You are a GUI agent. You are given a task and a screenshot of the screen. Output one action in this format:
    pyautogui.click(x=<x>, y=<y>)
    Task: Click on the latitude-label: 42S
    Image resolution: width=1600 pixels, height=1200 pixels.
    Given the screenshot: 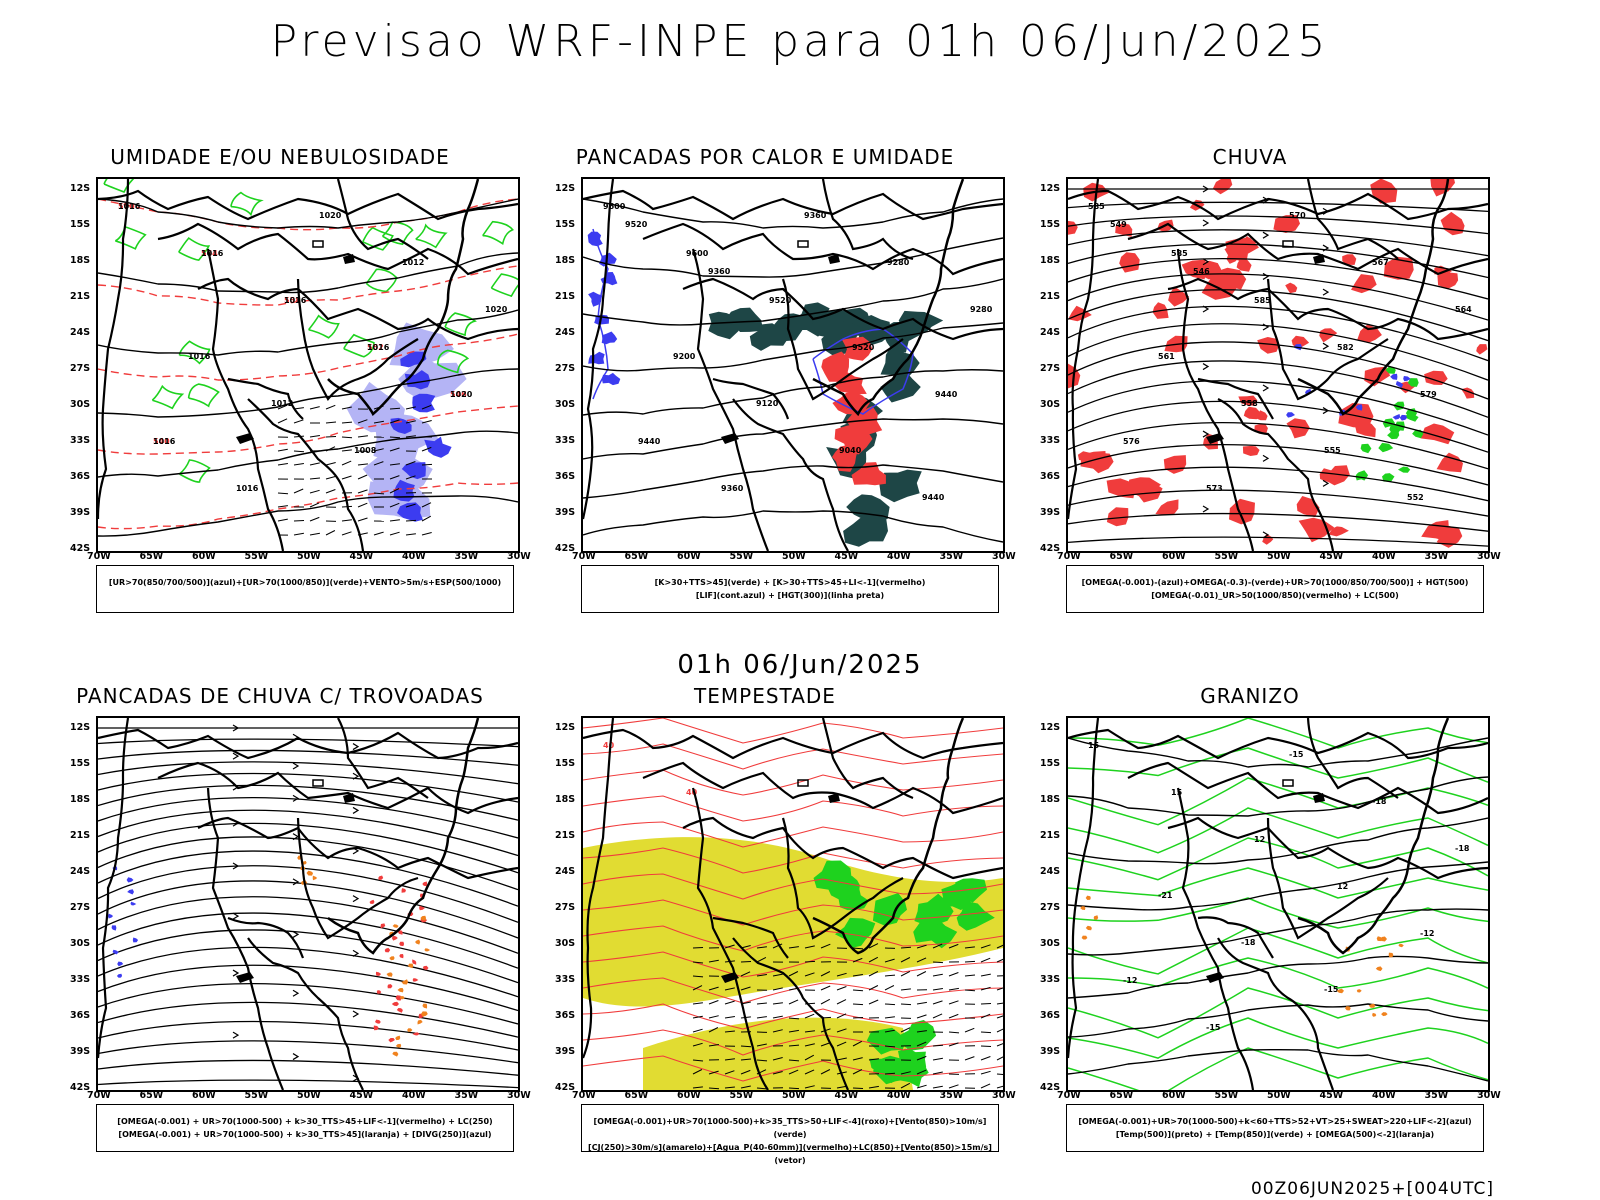 What is the action you would take?
    pyautogui.click(x=80, y=1087)
    